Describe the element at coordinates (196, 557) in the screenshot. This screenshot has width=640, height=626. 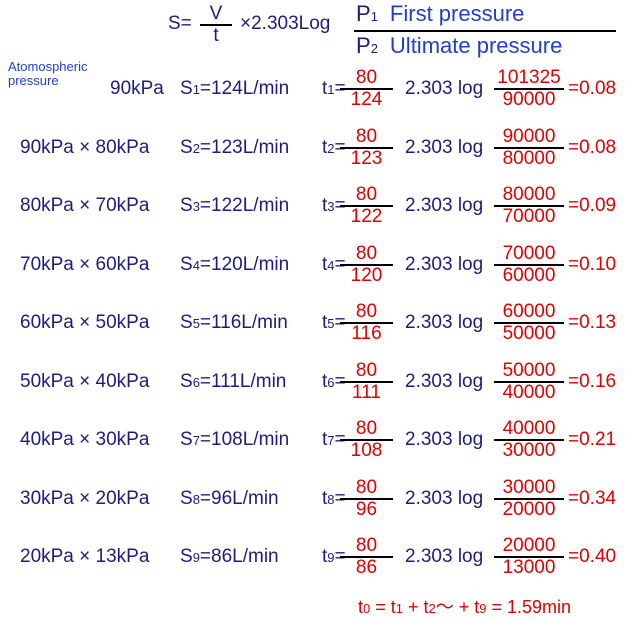
I see `s-sub: 9` at that location.